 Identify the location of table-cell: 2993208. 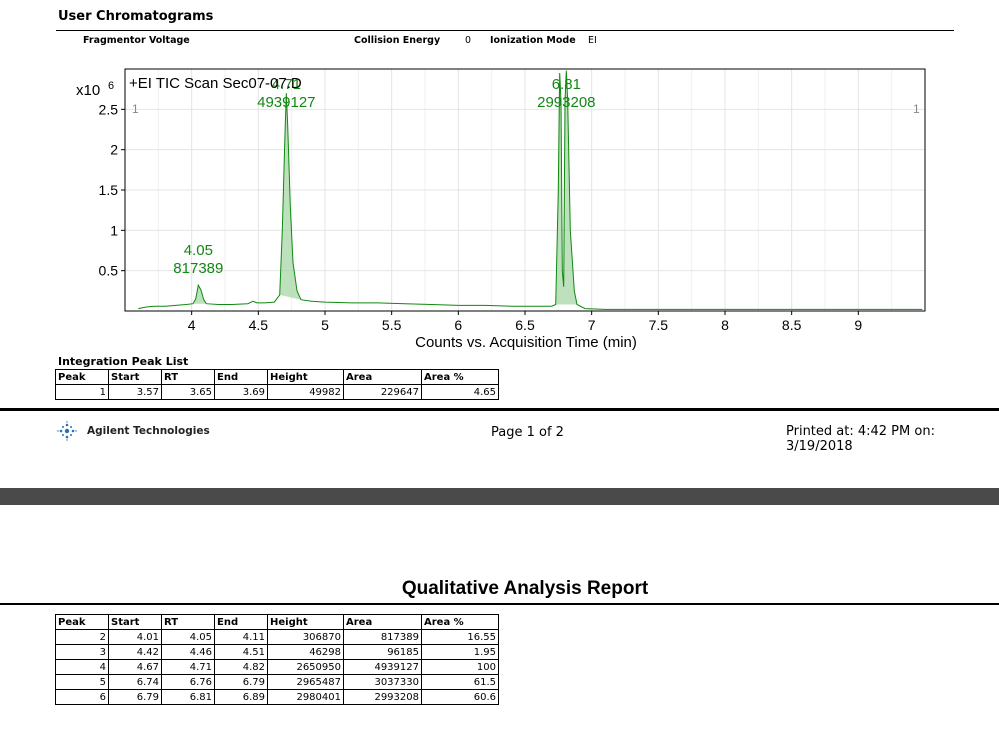
(382, 697).